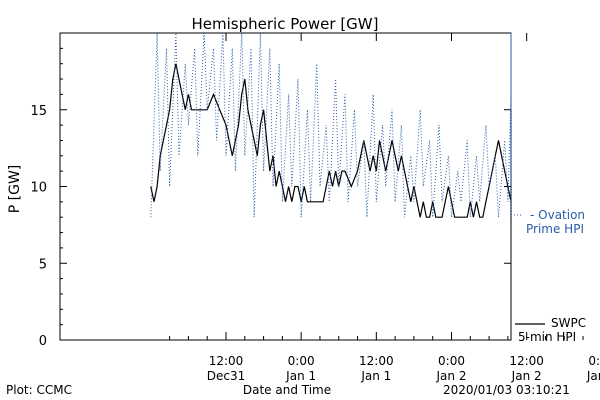 The image size is (600, 400). Describe the element at coordinates (39, 390) in the screenshot. I see `footer-left: Plot: CCMC` at that location.